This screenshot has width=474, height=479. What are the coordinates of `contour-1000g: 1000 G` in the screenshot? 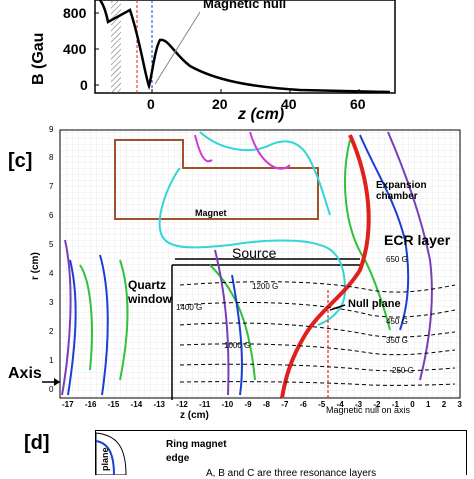 It's located at (237, 345).